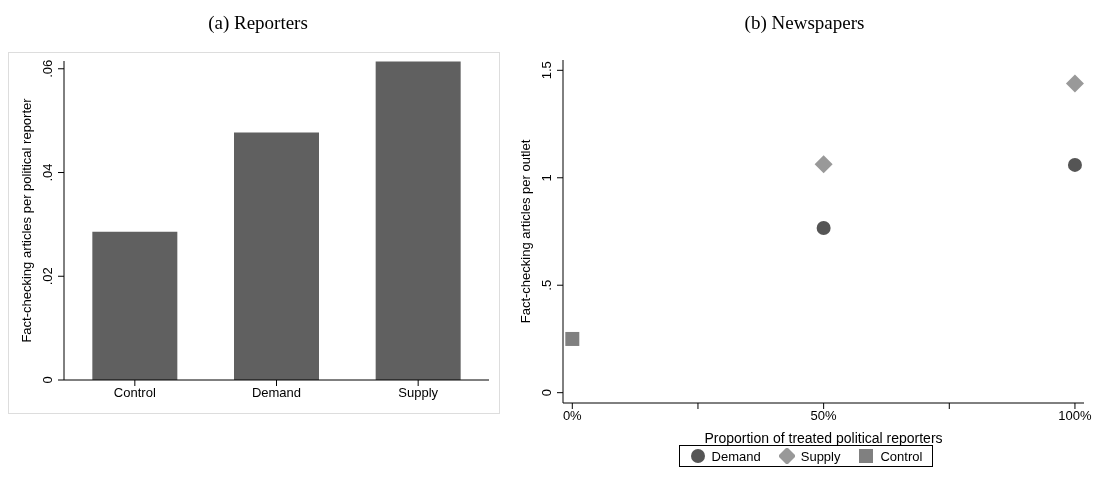  I want to click on y-axis-title: Fact-checking articles per outlet, so click(525, 231).